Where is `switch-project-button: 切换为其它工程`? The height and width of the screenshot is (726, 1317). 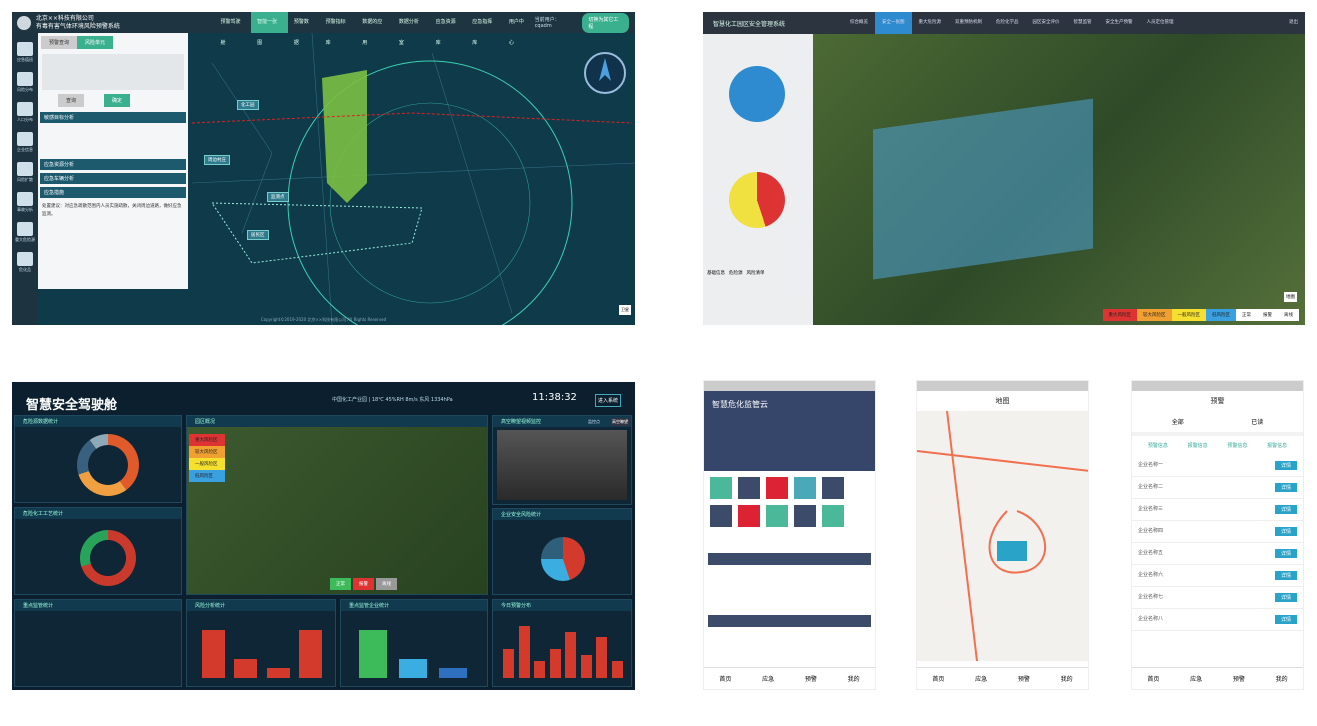
switch-project-button: 切换为其它工程 is located at coordinates (605, 22).